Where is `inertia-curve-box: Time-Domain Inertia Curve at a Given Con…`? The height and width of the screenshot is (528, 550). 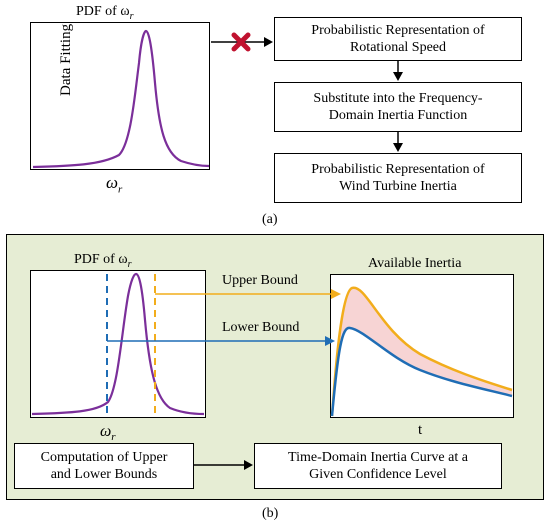
inertia-curve-box: Time-Domain Inertia Curve at a Given Con… is located at coordinates (378, 466).